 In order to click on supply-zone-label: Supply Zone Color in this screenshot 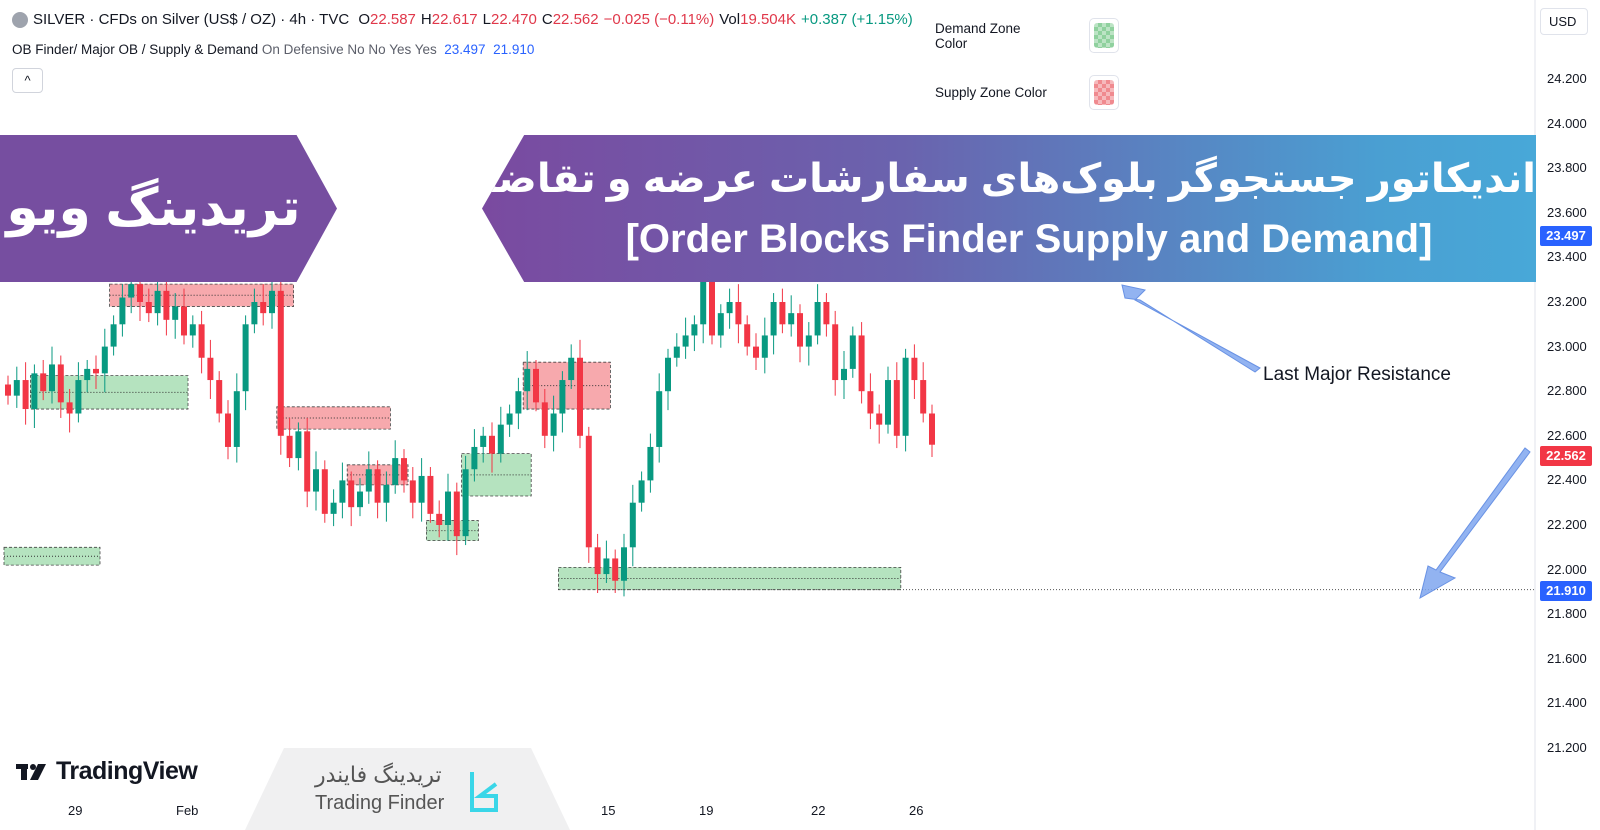, I will do `click(991, 92)`.